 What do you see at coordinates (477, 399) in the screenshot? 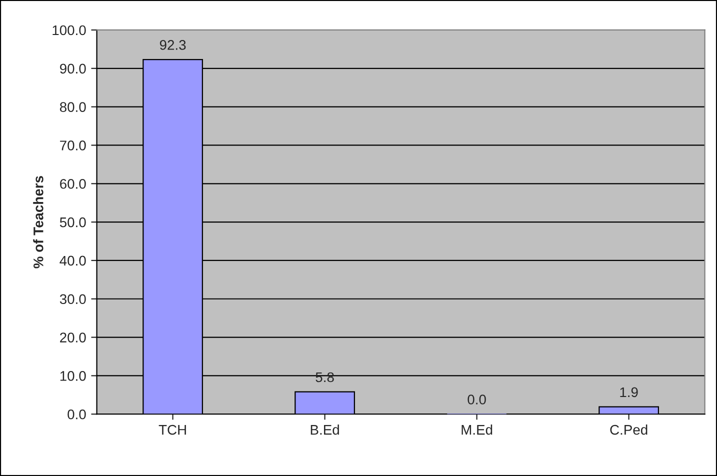
I see `data-label: 0.0` at bounding box center [477, 399].